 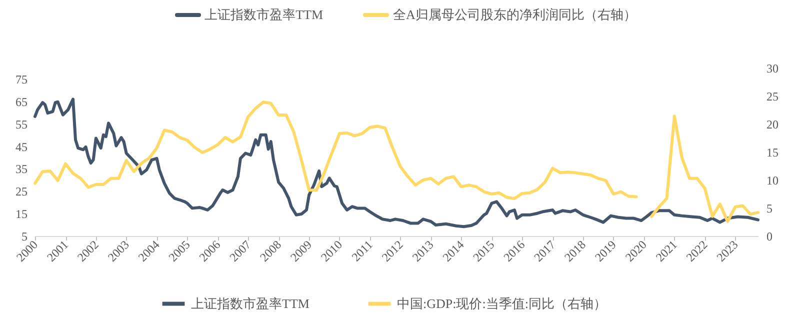 What do you see at coordinates (25, 237) in the screenshot?
I see `y-tick-label: 5` at bounding box center [25, 237].